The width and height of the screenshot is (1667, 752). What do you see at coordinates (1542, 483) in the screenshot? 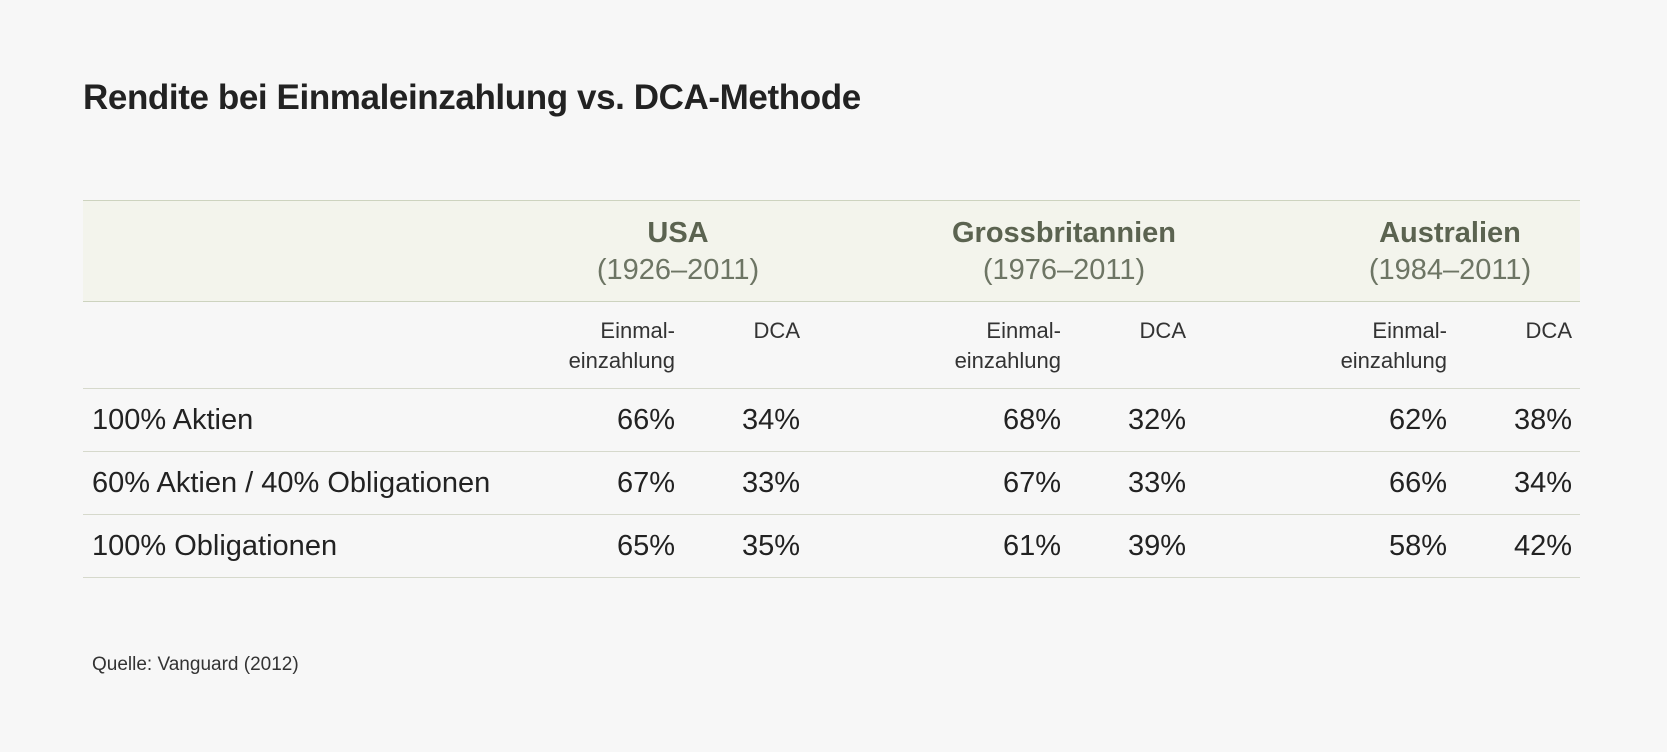
I see `cell-australia-dca: 34%` at bounding box center [1542, 483].